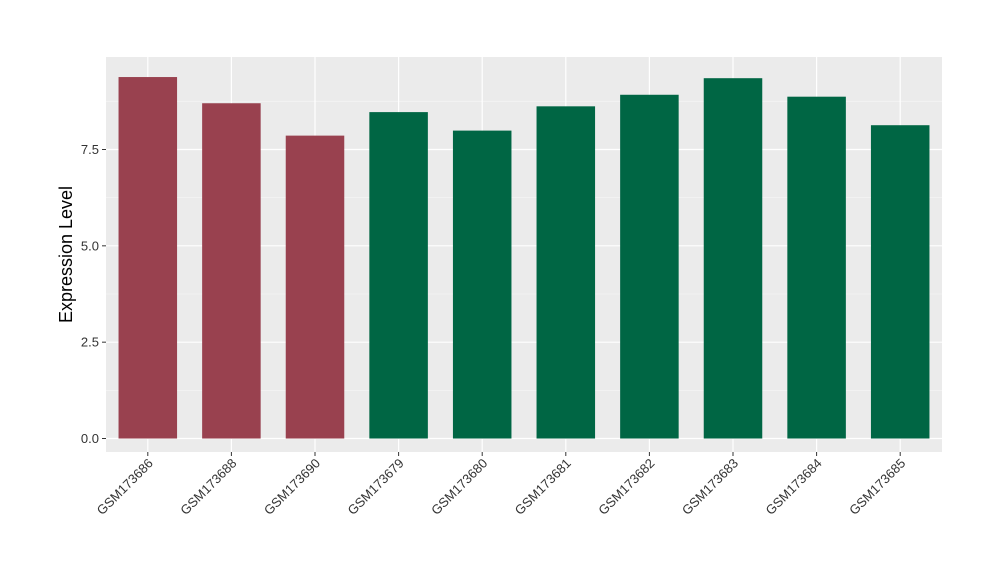 Image resolution: width=1000 pixels, height=580 pixels. I want to click on y-axis-title: Expression Level, so click(66, 254).